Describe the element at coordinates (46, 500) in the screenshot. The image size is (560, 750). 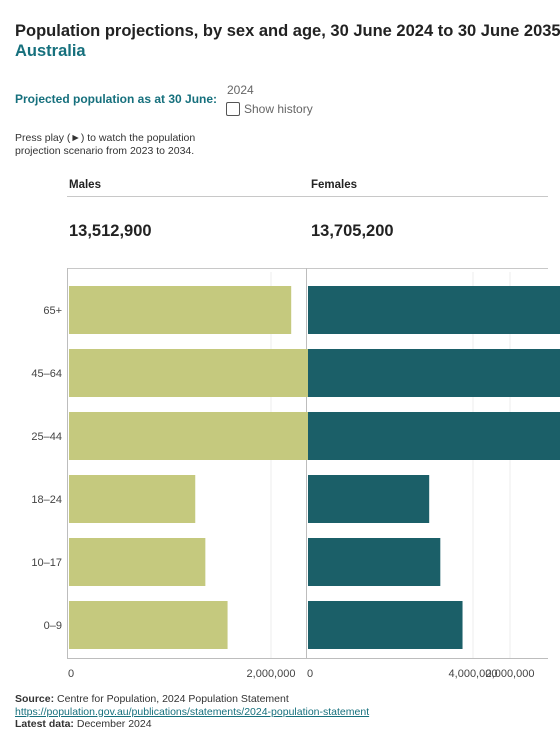
I see `category-label: 18–24` at that location.